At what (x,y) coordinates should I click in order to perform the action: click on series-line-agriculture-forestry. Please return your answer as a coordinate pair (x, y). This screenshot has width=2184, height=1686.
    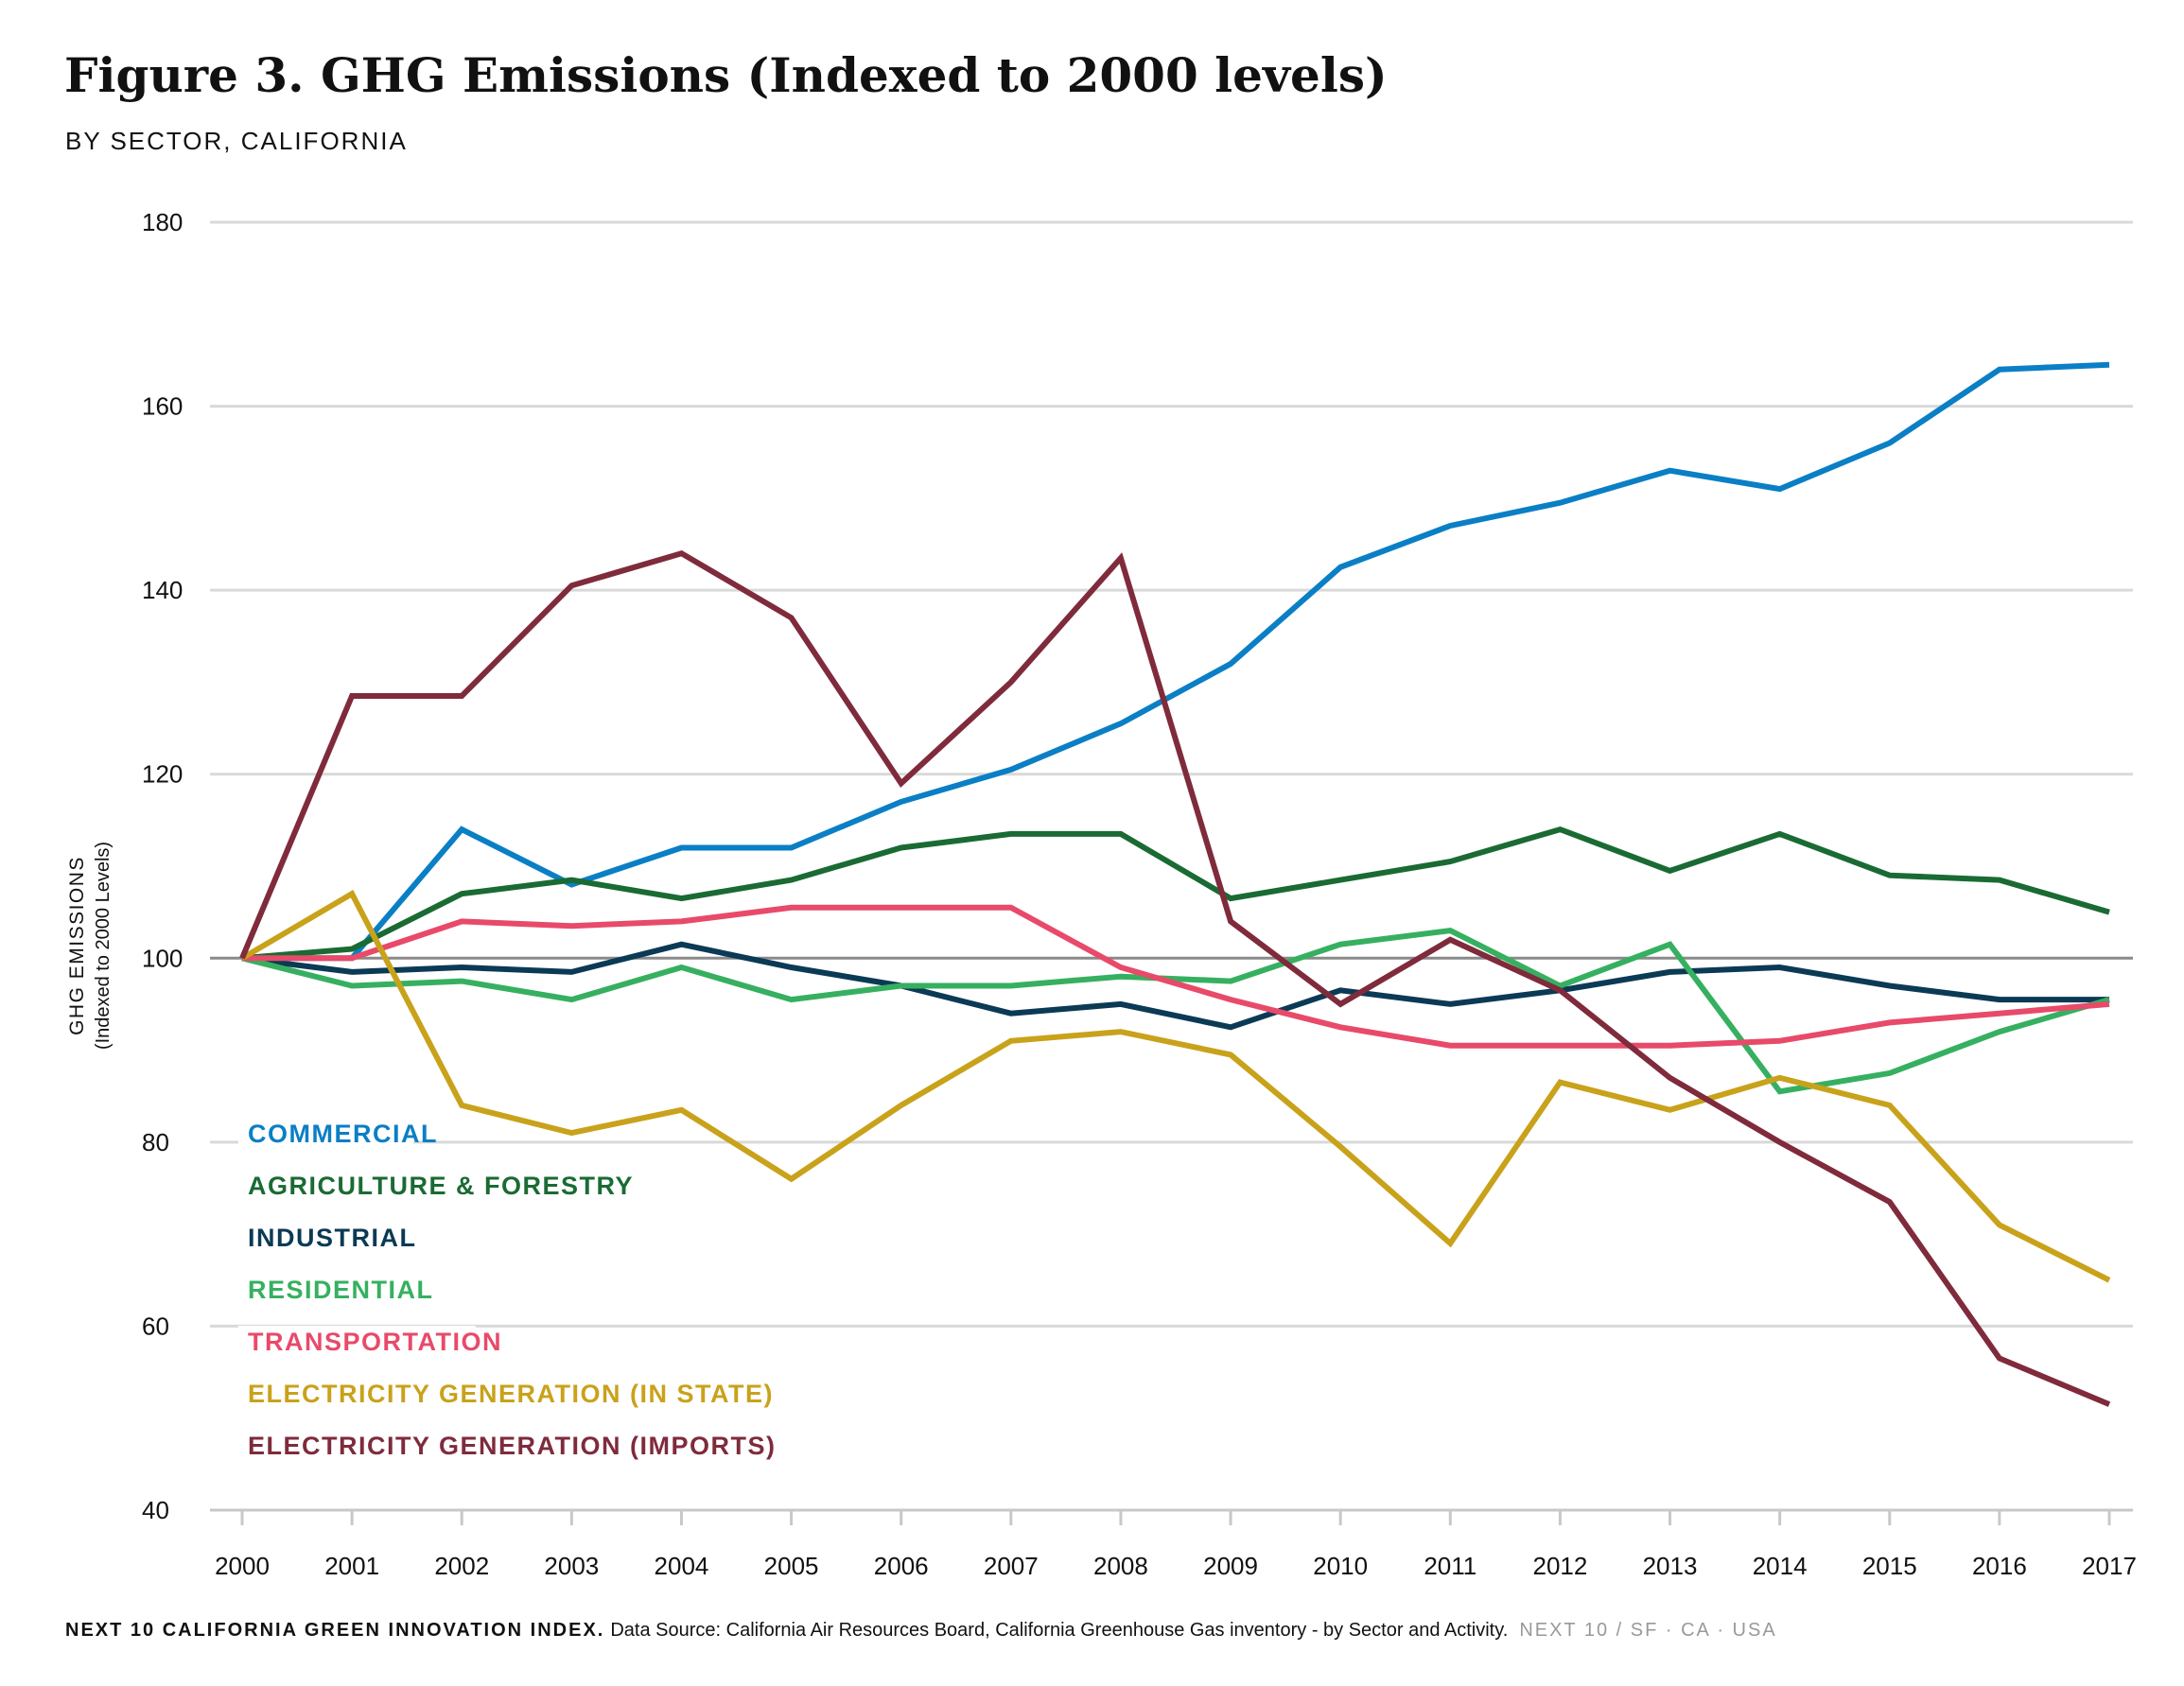
    Looking at the image, I should click on (1175, 894).